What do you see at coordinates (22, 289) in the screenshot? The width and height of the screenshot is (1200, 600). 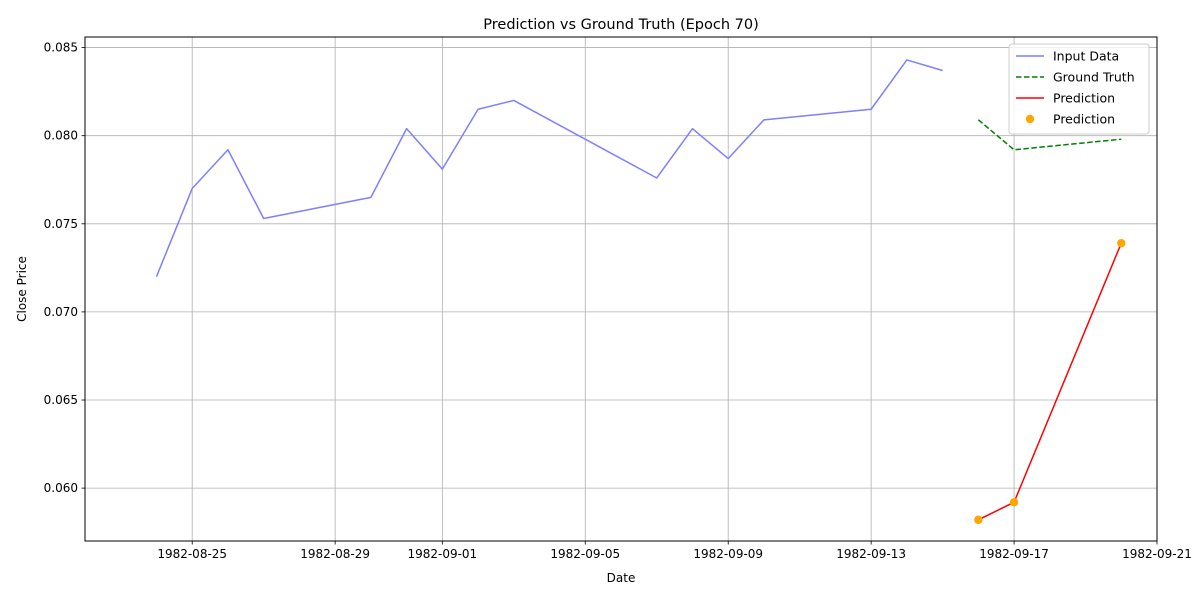 I see `y-axis-title: Close Price` at bounding box center [22, 289].